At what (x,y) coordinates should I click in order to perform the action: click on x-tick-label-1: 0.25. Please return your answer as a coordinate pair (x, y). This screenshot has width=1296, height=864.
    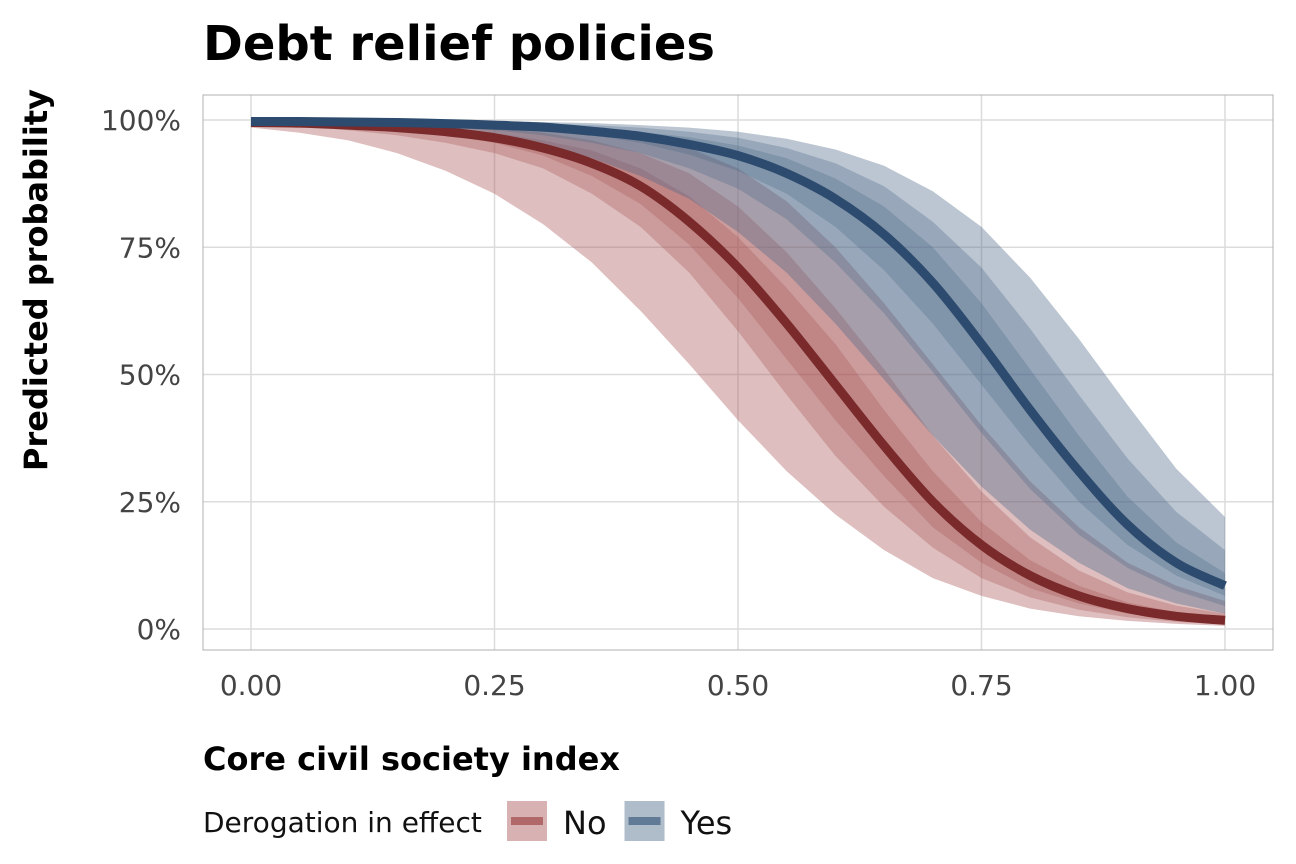
    Looking at the image, I should click on (494, 685).